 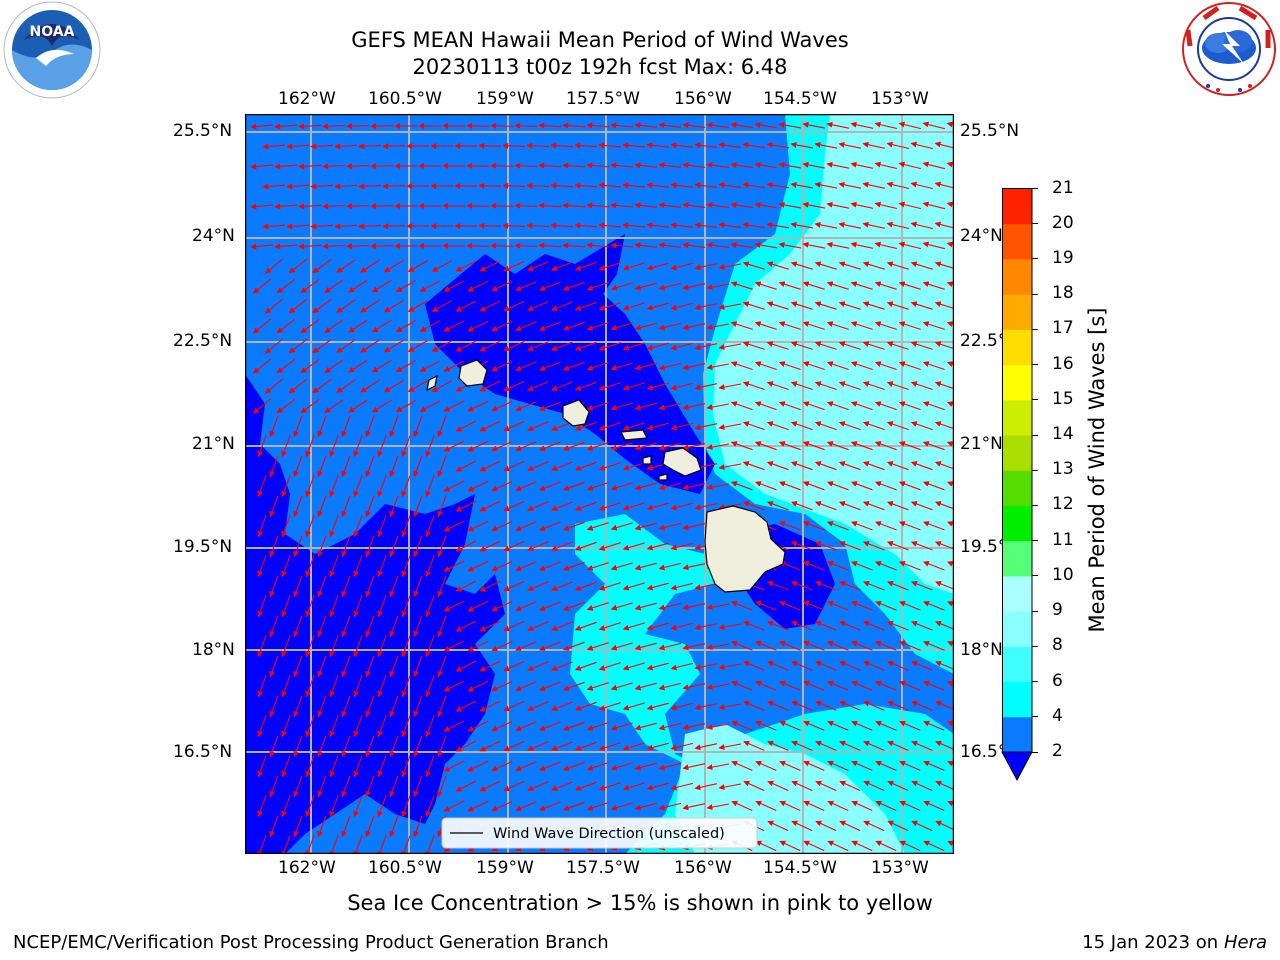 I want to click on colorbar-tick-label: 4, so click(x=1057, y=715).